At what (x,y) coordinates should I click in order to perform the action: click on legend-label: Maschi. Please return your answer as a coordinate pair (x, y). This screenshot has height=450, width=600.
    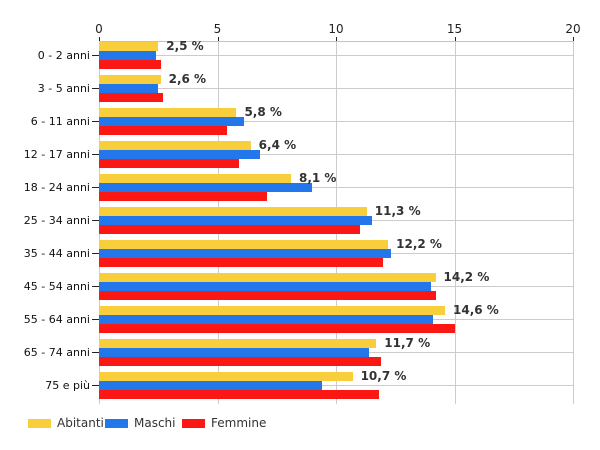
    Looking at the image, I should click on (155, 423).